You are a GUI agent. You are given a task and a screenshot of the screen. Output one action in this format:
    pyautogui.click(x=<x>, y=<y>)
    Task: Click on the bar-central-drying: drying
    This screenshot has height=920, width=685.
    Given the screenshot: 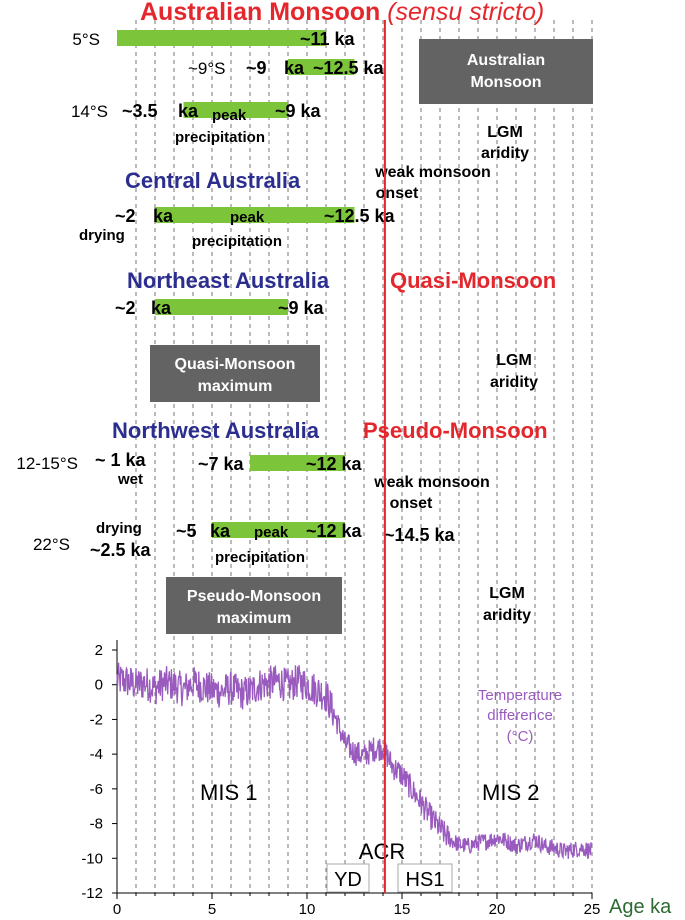 What is the action you would take?
    pyautogui.click(x=102, y=235)
    